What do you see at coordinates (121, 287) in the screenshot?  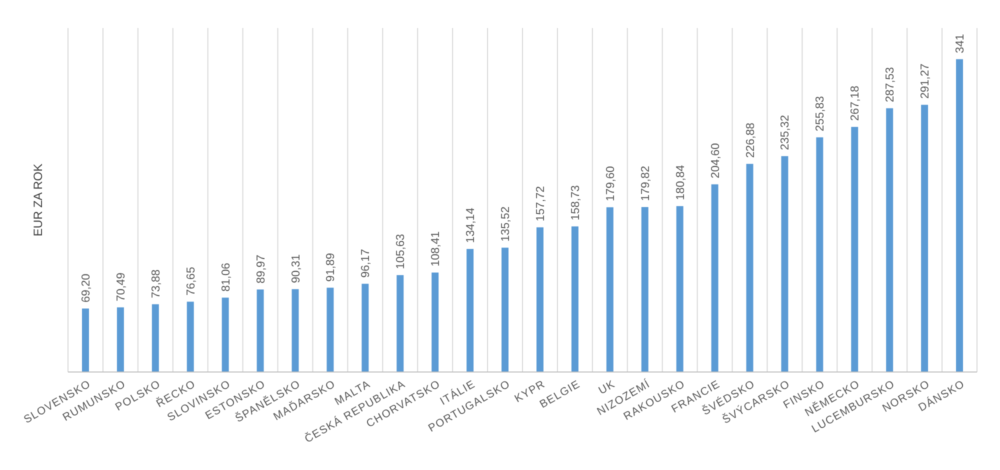 I see `data-label: 70,49` at bounding box center [121, 287].